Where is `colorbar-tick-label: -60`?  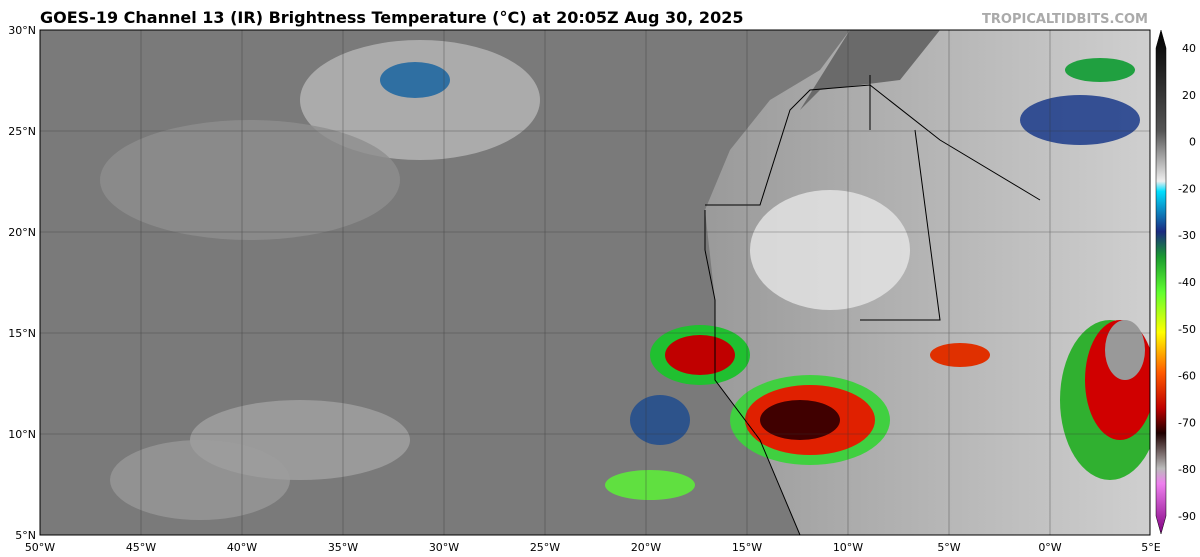 colorbar-tick-label: -60 is located at coordinates (1187, 376).